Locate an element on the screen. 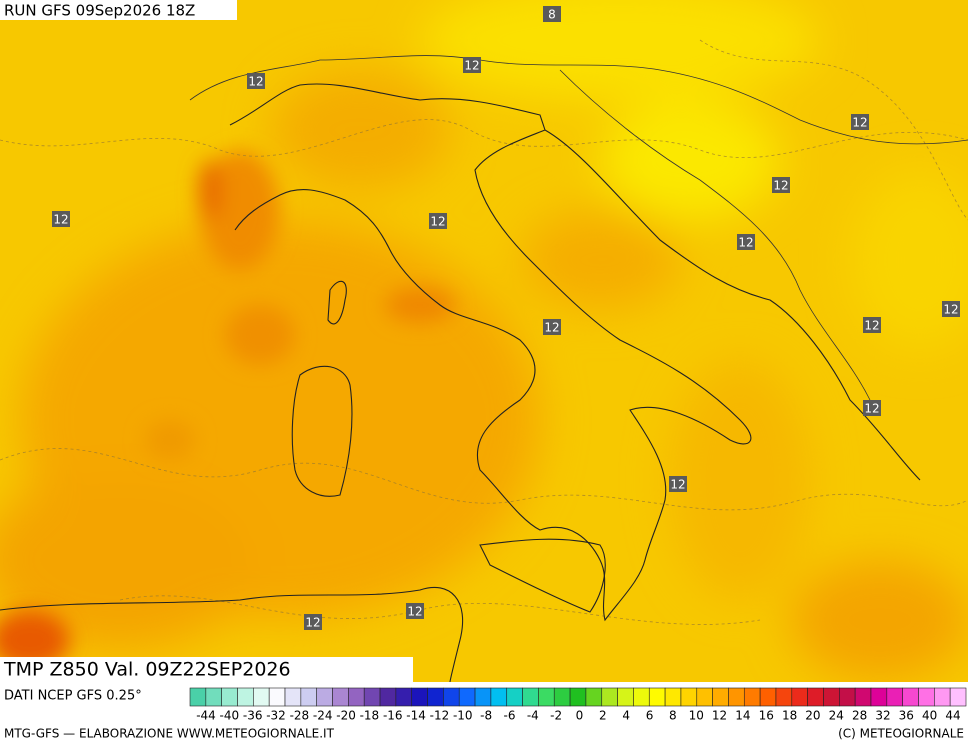  colorbar-tick-label: 32 is located at coordinates (882, 716).